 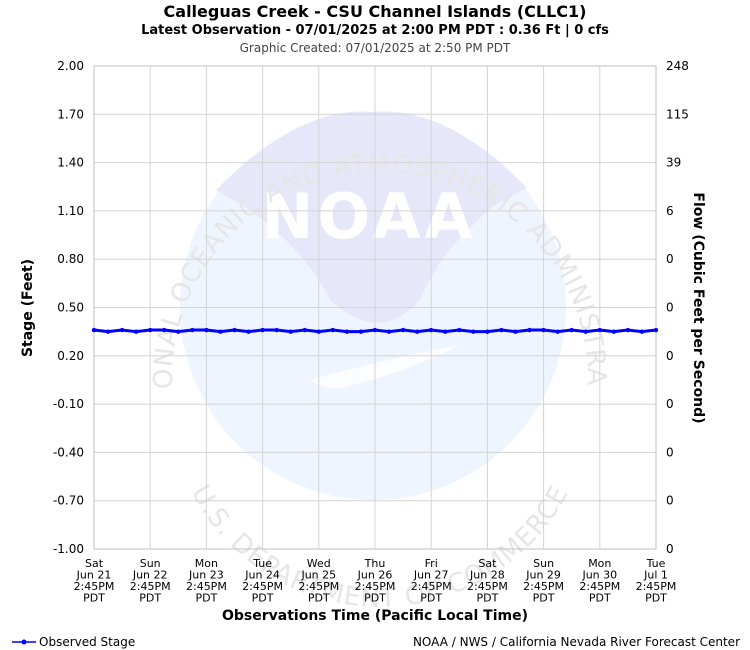 I want to click on x-tick-label: Tue Jul 1 2:45PM PDT, so click(x=656, y=581).